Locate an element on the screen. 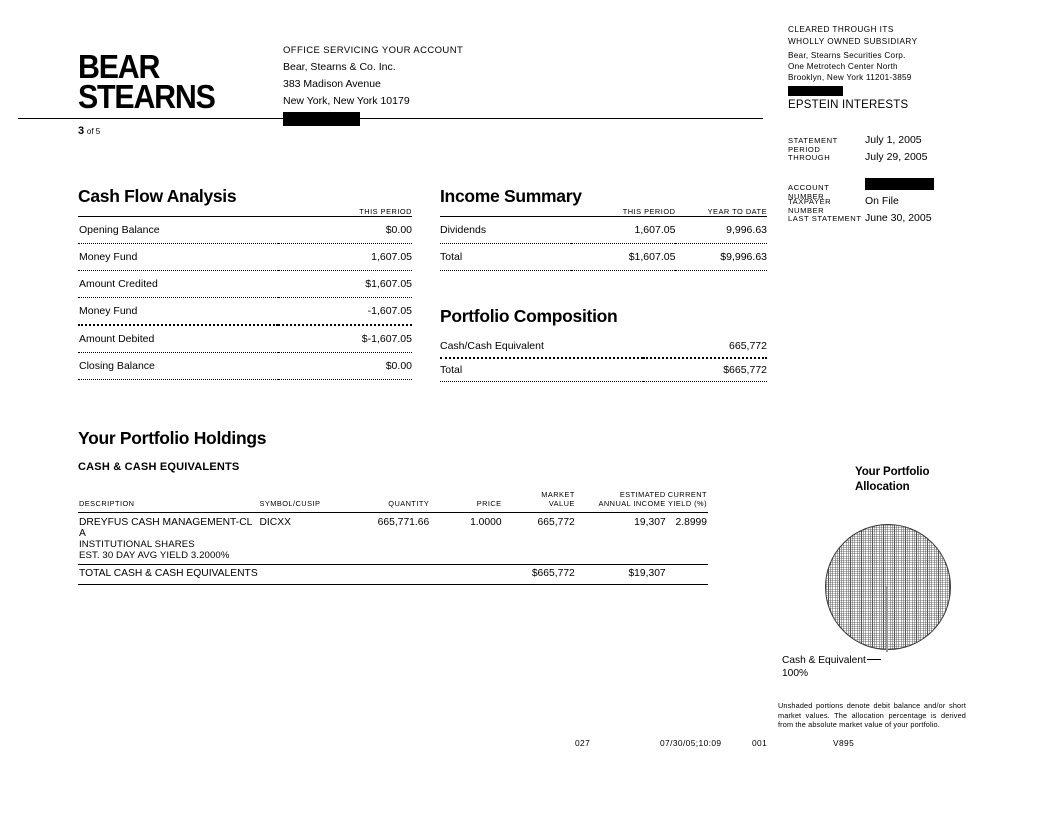  cash-flow-amount-2: $1,607.05 is located at coordinates (388, 284).